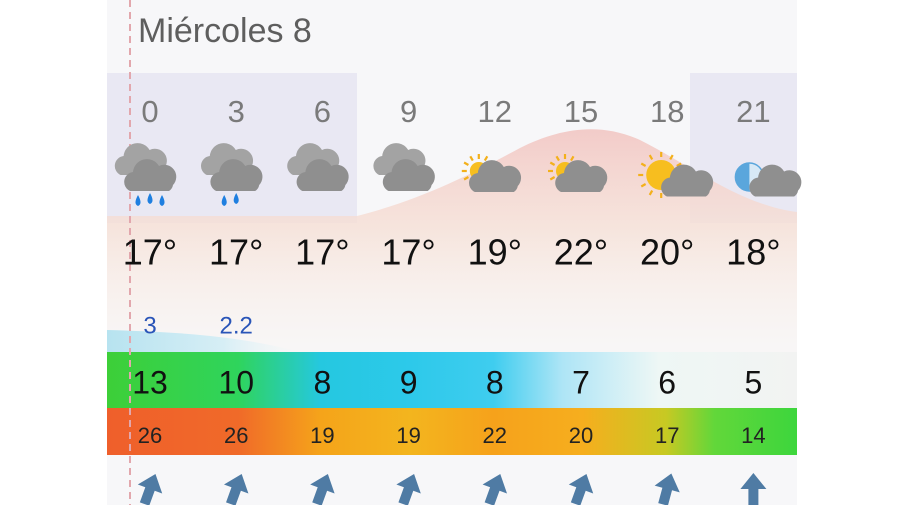 This screenshot has width=900, height=505. What do you see at coordinates (452, 431) in the screenshot?
I see `gust-band` at bounding box center [452, 431].